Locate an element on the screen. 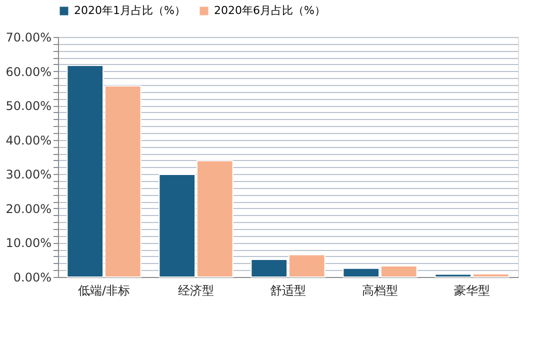 The height and width of the screenshot is (340, 549). x-tick-label: 低端/非标 is located at coordinates (104, 291).